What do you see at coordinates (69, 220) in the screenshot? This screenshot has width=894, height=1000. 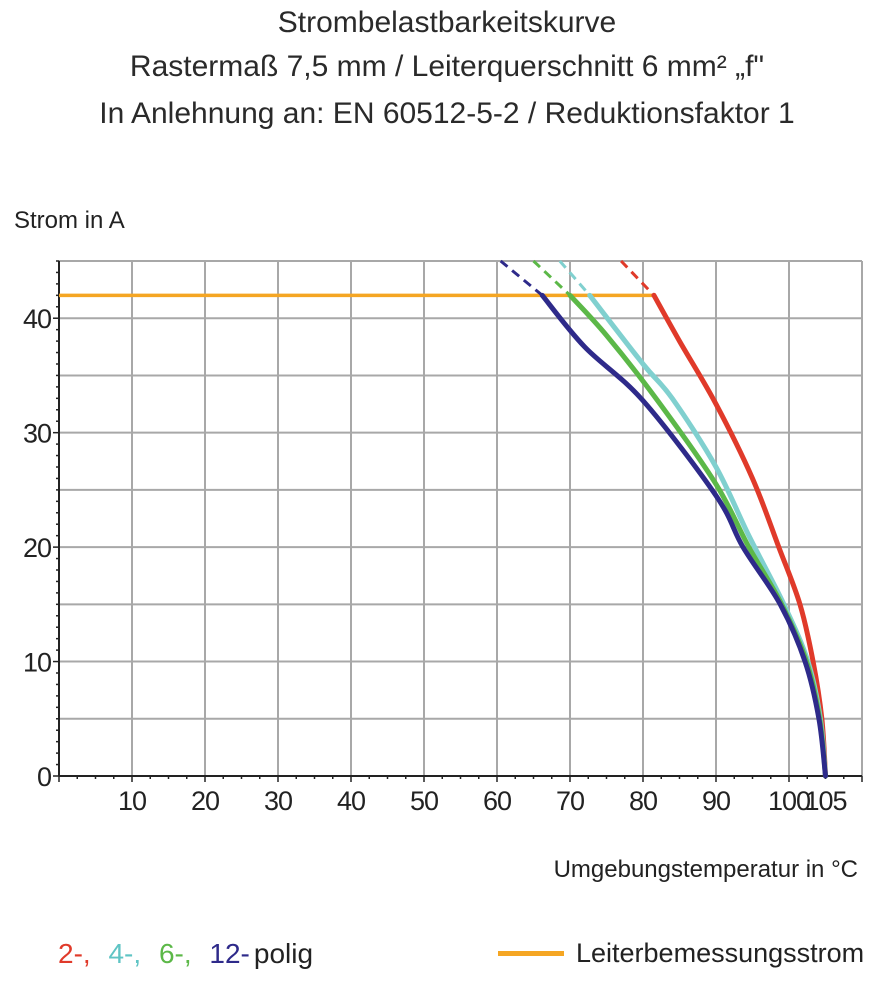 I see `y-axis-label: Strom in A` at bounding box center [69, 220].